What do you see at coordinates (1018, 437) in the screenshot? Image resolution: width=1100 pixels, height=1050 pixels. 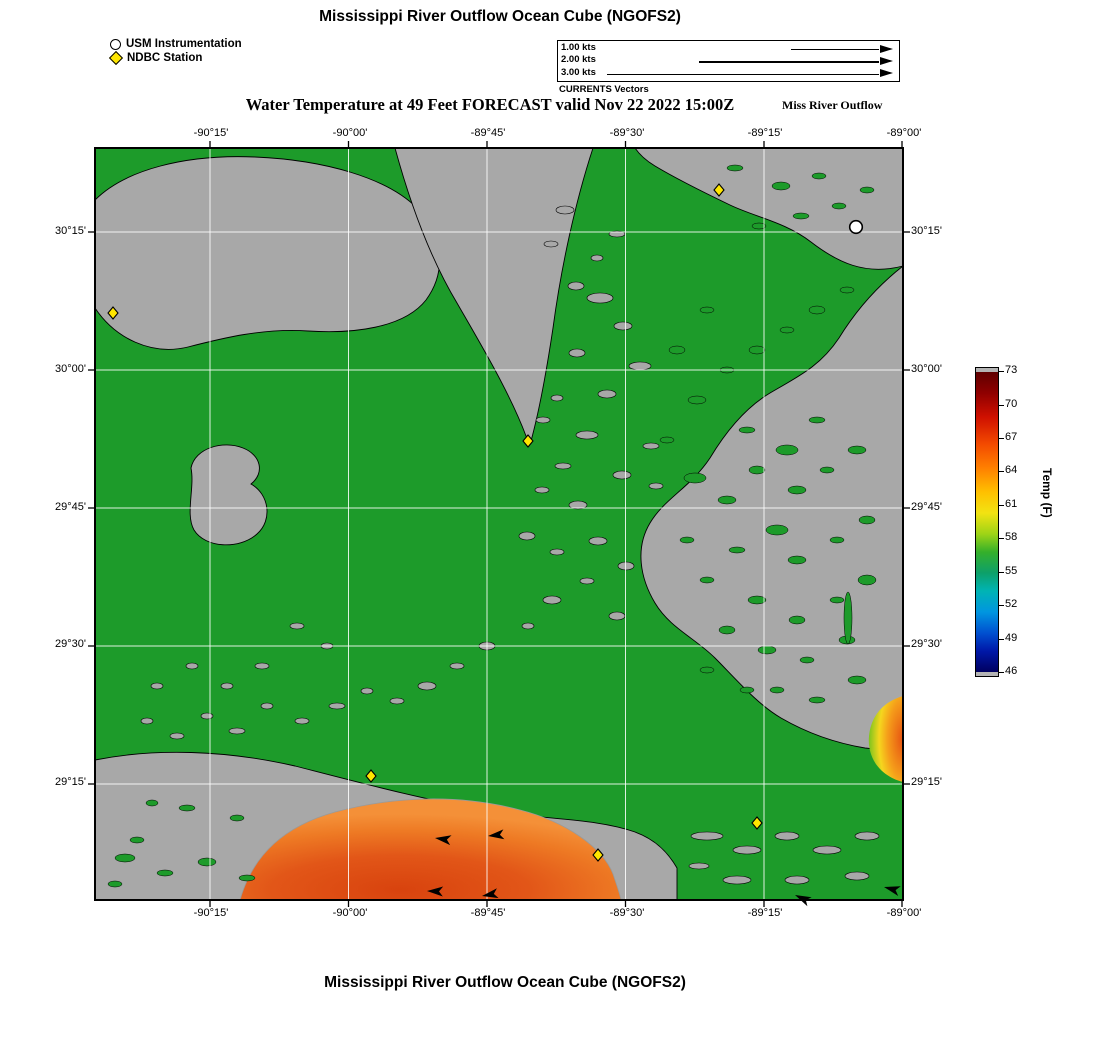 I see `colorbar-tick-label: 67` at bounding box center [1018, 437].